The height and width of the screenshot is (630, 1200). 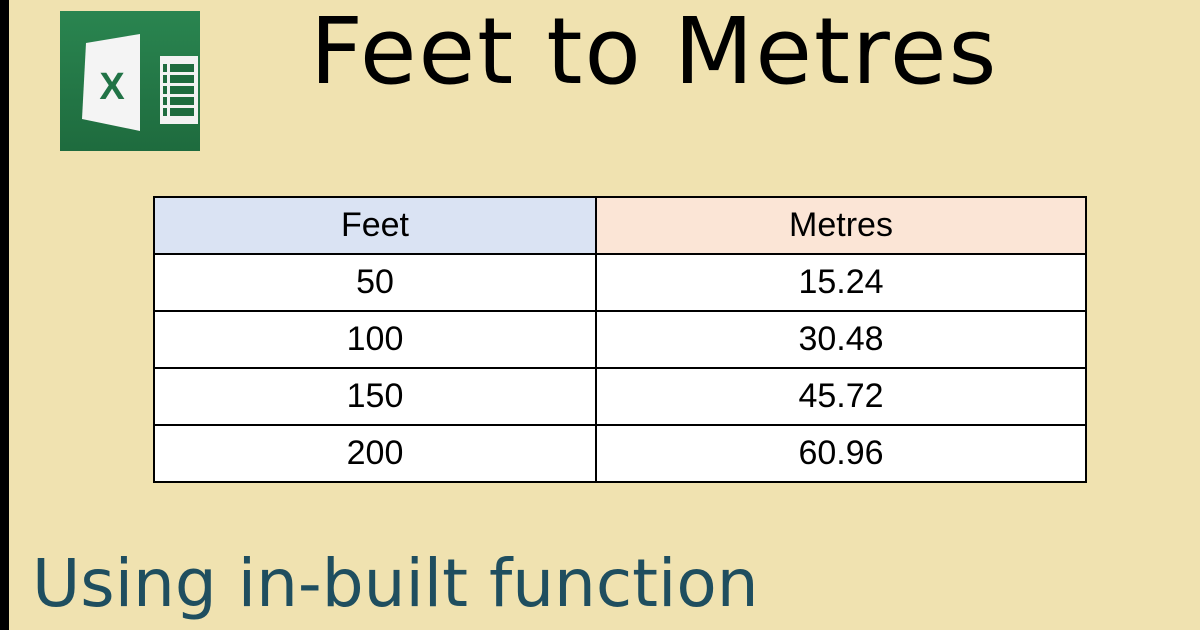 What do you see at coordinates (841, 282) in the screenshot?
I see `cell-metres: 15.24` at bounding box center [841, 282].